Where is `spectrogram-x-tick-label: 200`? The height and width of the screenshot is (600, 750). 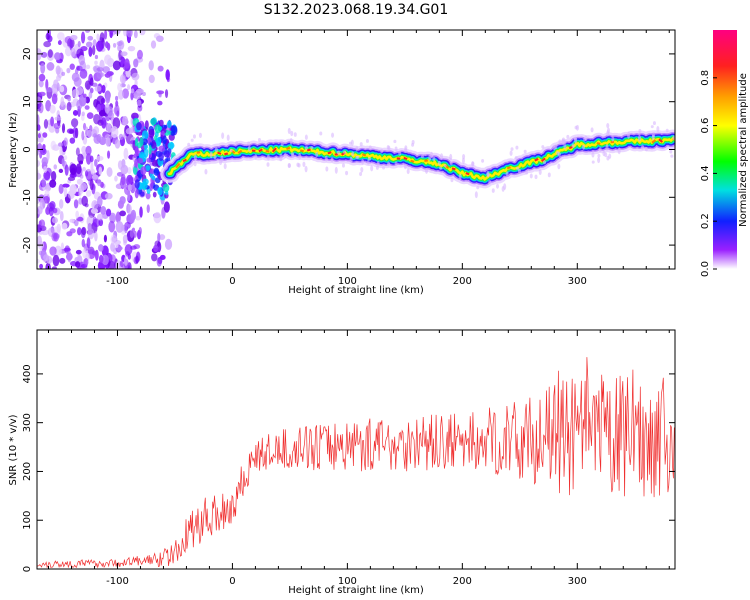
spectrogram-x-tick-label: 200 is located at coordinates (462, 281).